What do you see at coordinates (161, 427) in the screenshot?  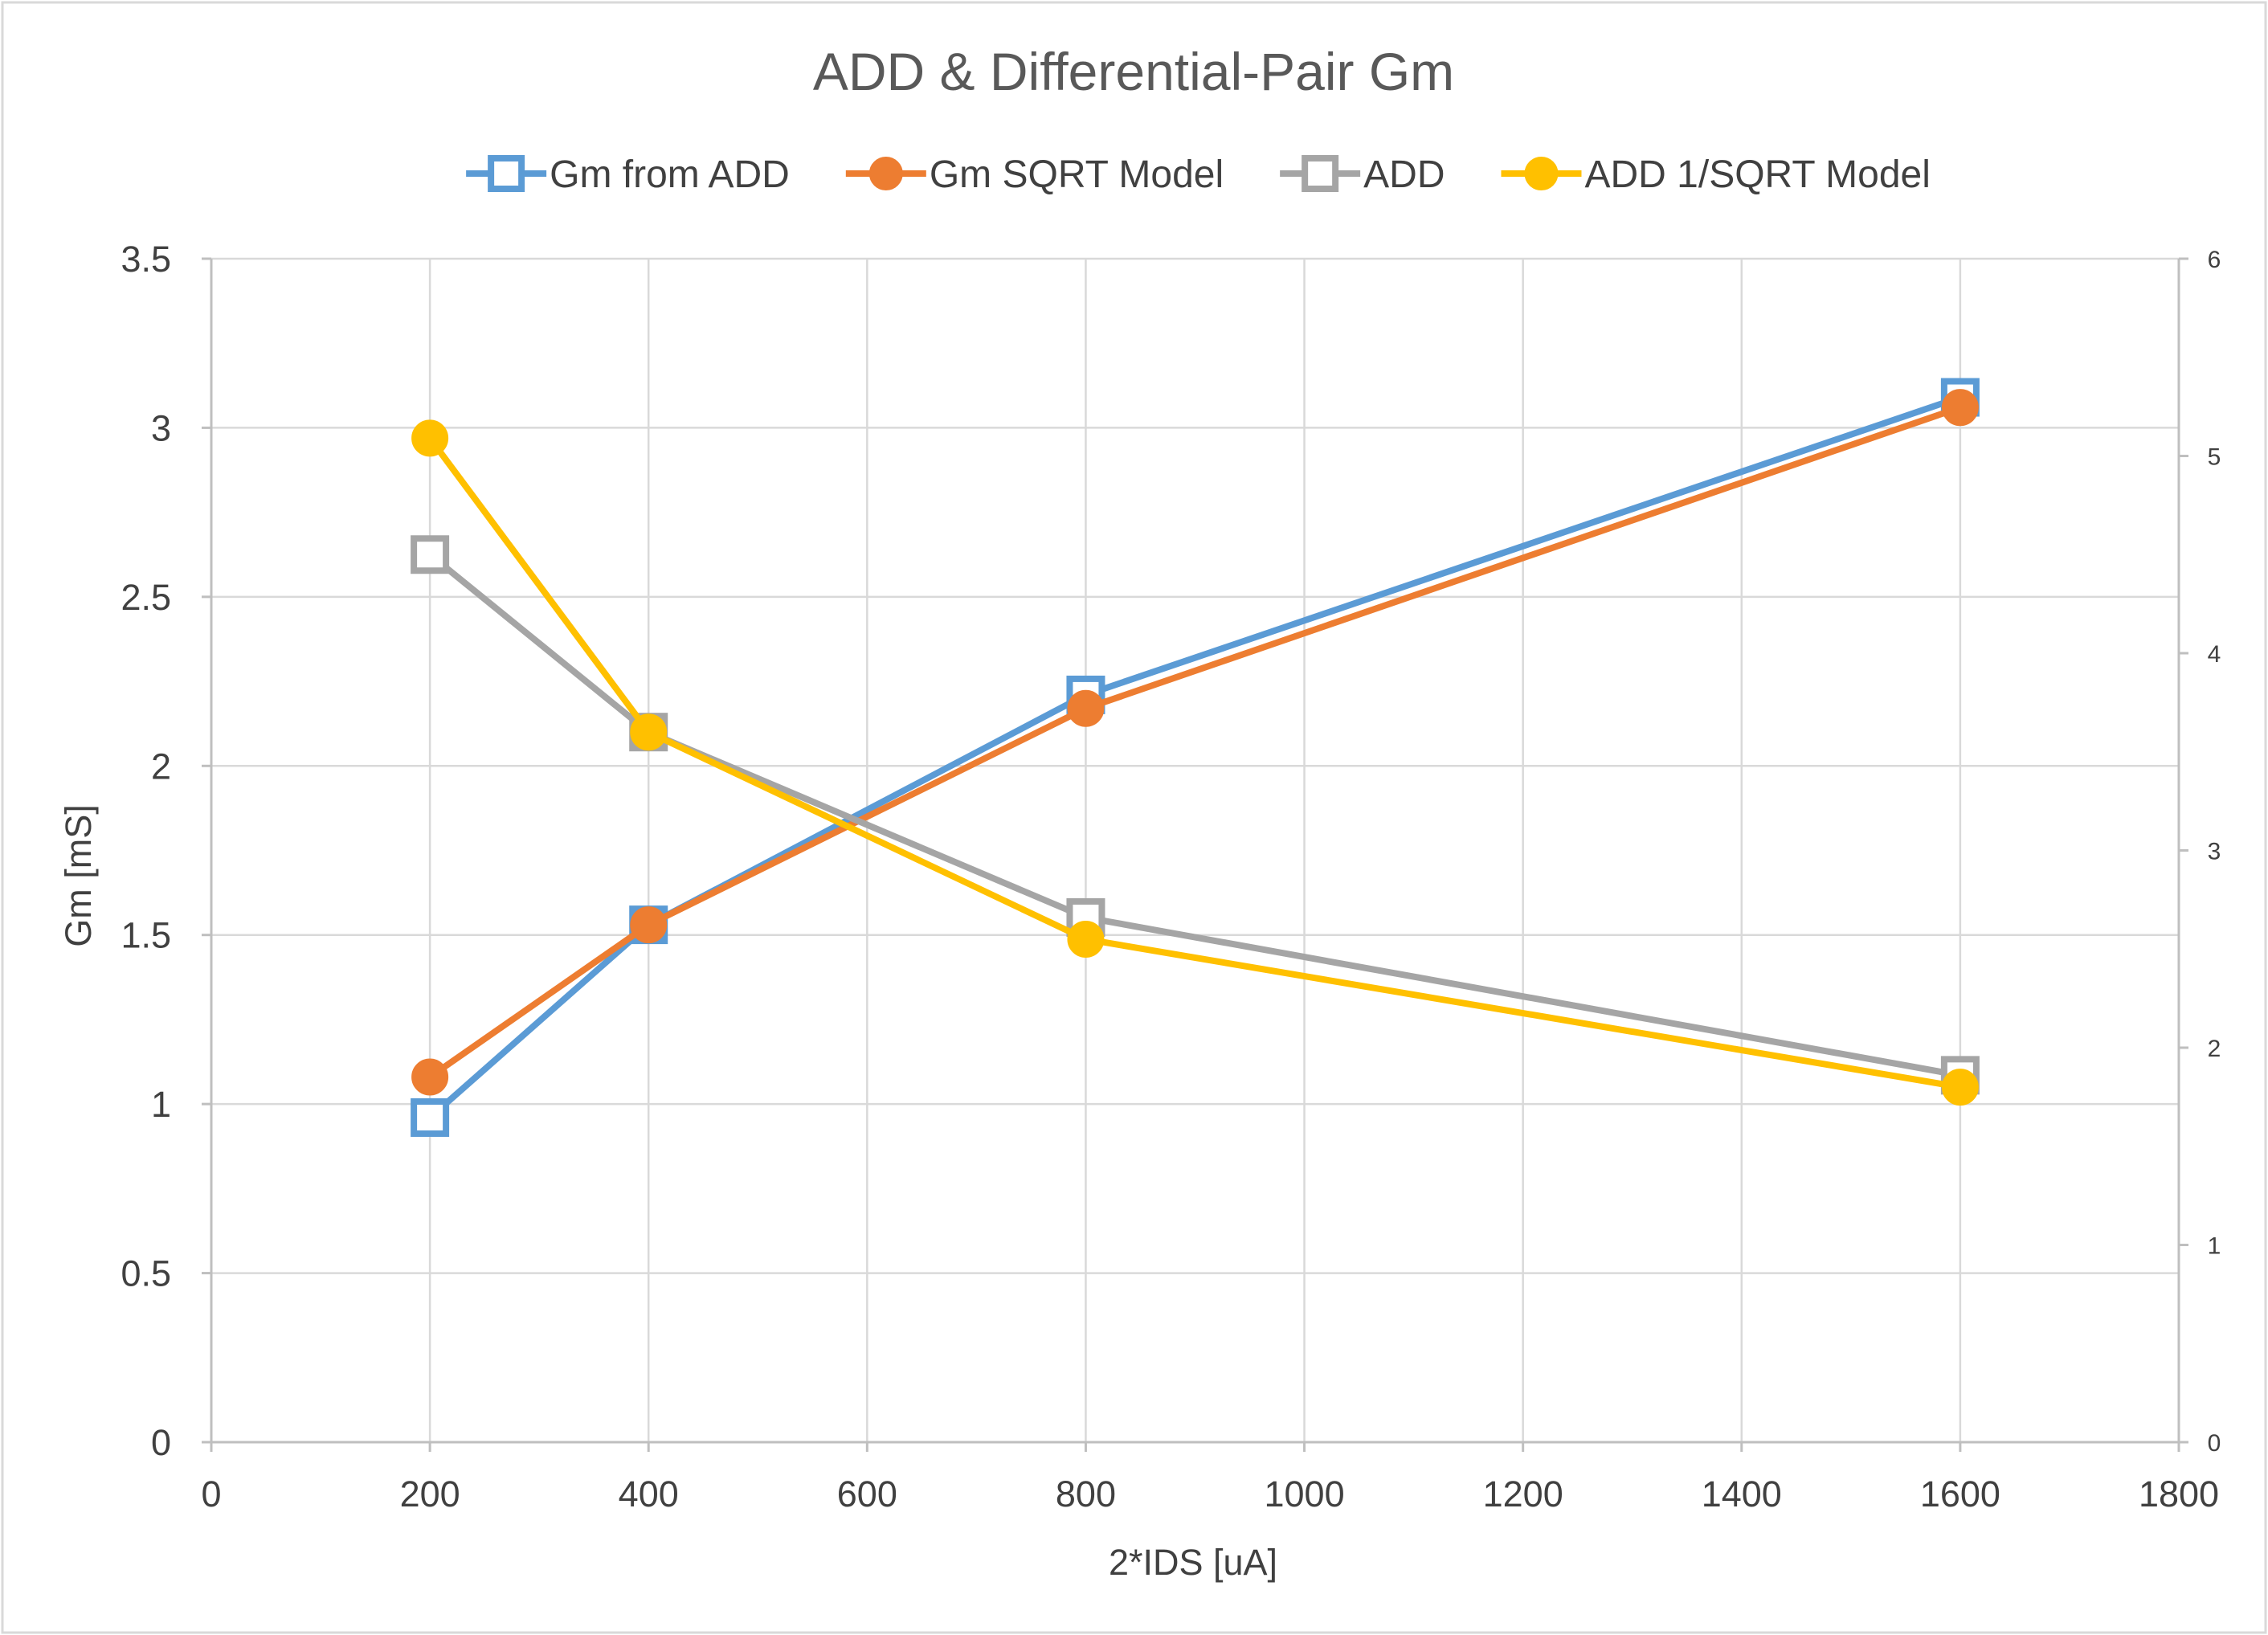 I see `y-tick-label: 3` at bounding box center [161, 427].